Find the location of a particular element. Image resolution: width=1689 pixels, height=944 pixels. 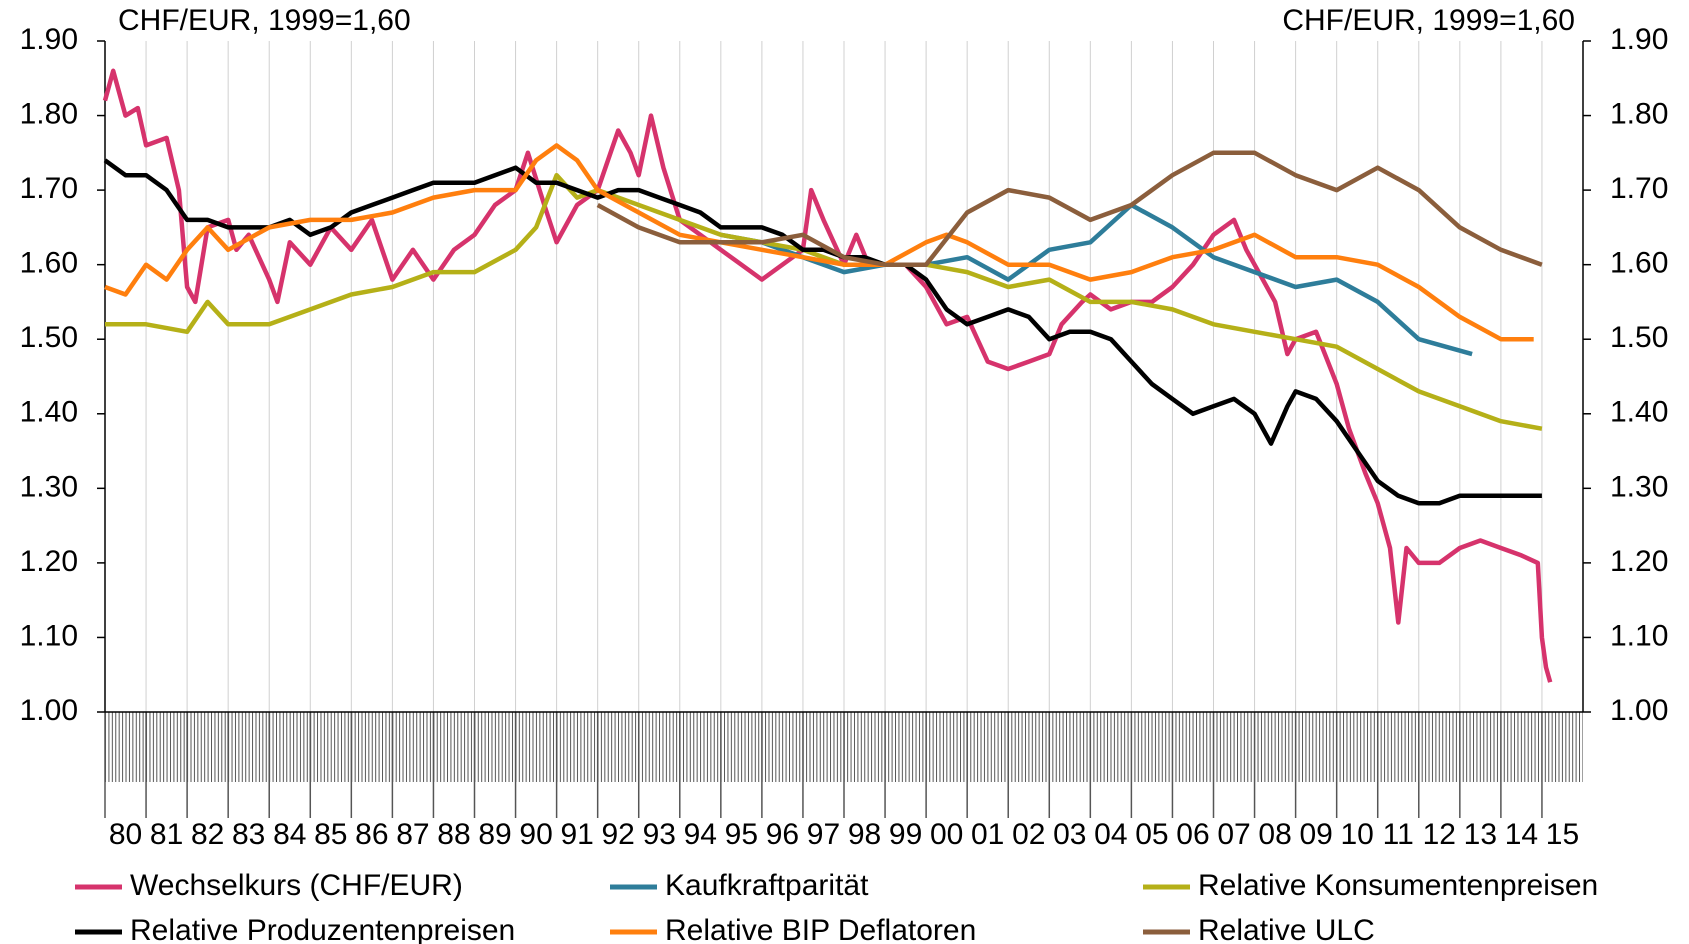

x-tick-label: 95 is located at coordinates (741, 834).